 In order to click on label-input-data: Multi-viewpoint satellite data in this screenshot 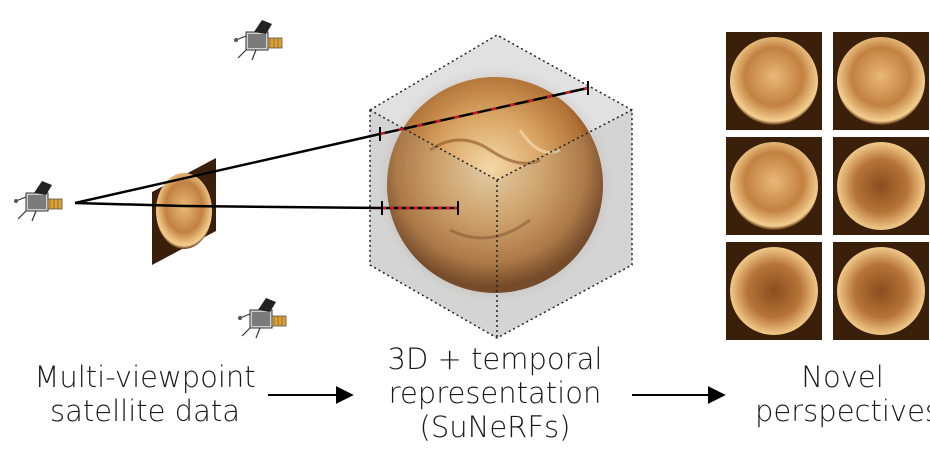, I will do `click(145, 394)`.